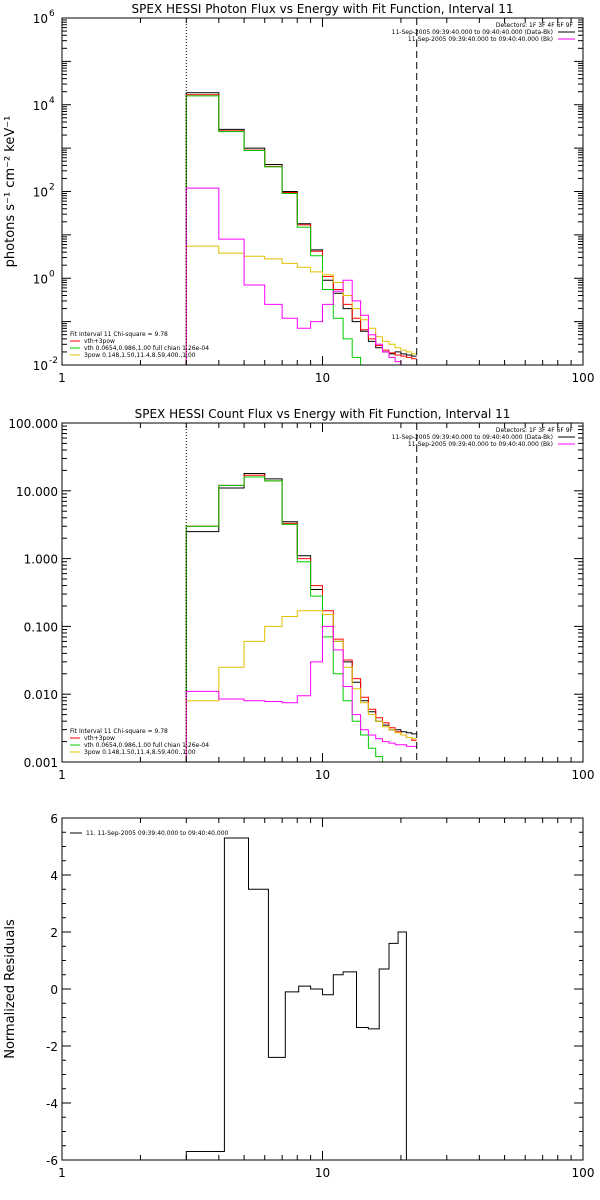 The width and height of the screenshot is (600, 1200). I want to click on y-tick-exponent: 0, so click(52, 274).